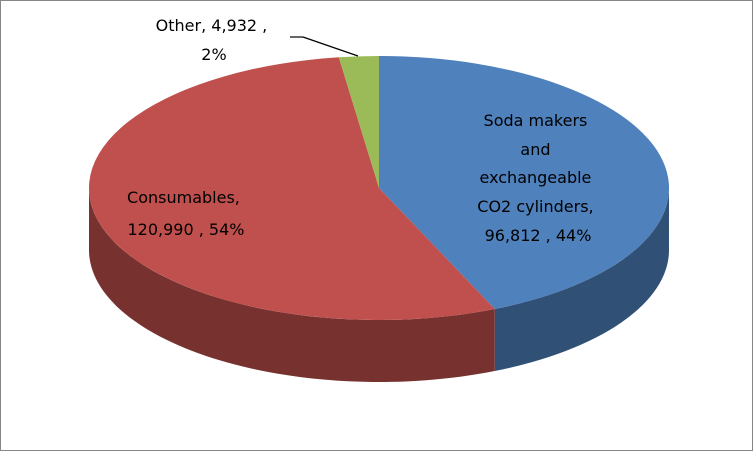  What do you see at coordinates (214, 40) in the screenshot?
I see `slice-label-other: Other, 4,932 , 2%` at bounding box center [214, 40].